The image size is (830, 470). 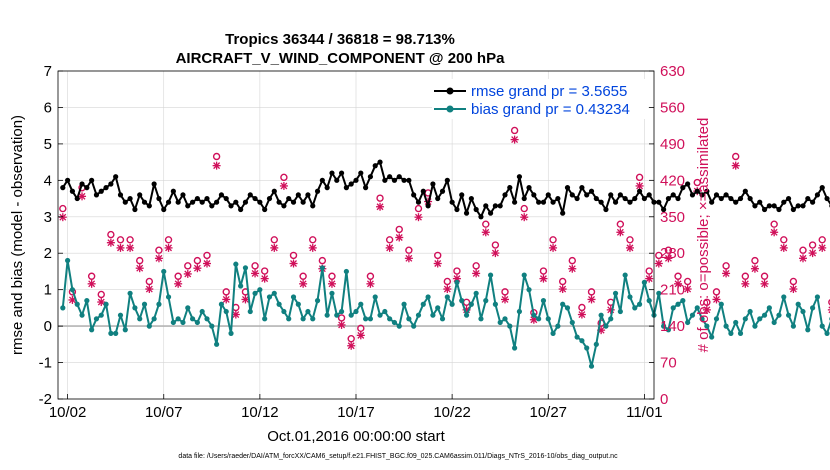 I want to click on y-tick-label-left: -1, so click(x=45, y=363).